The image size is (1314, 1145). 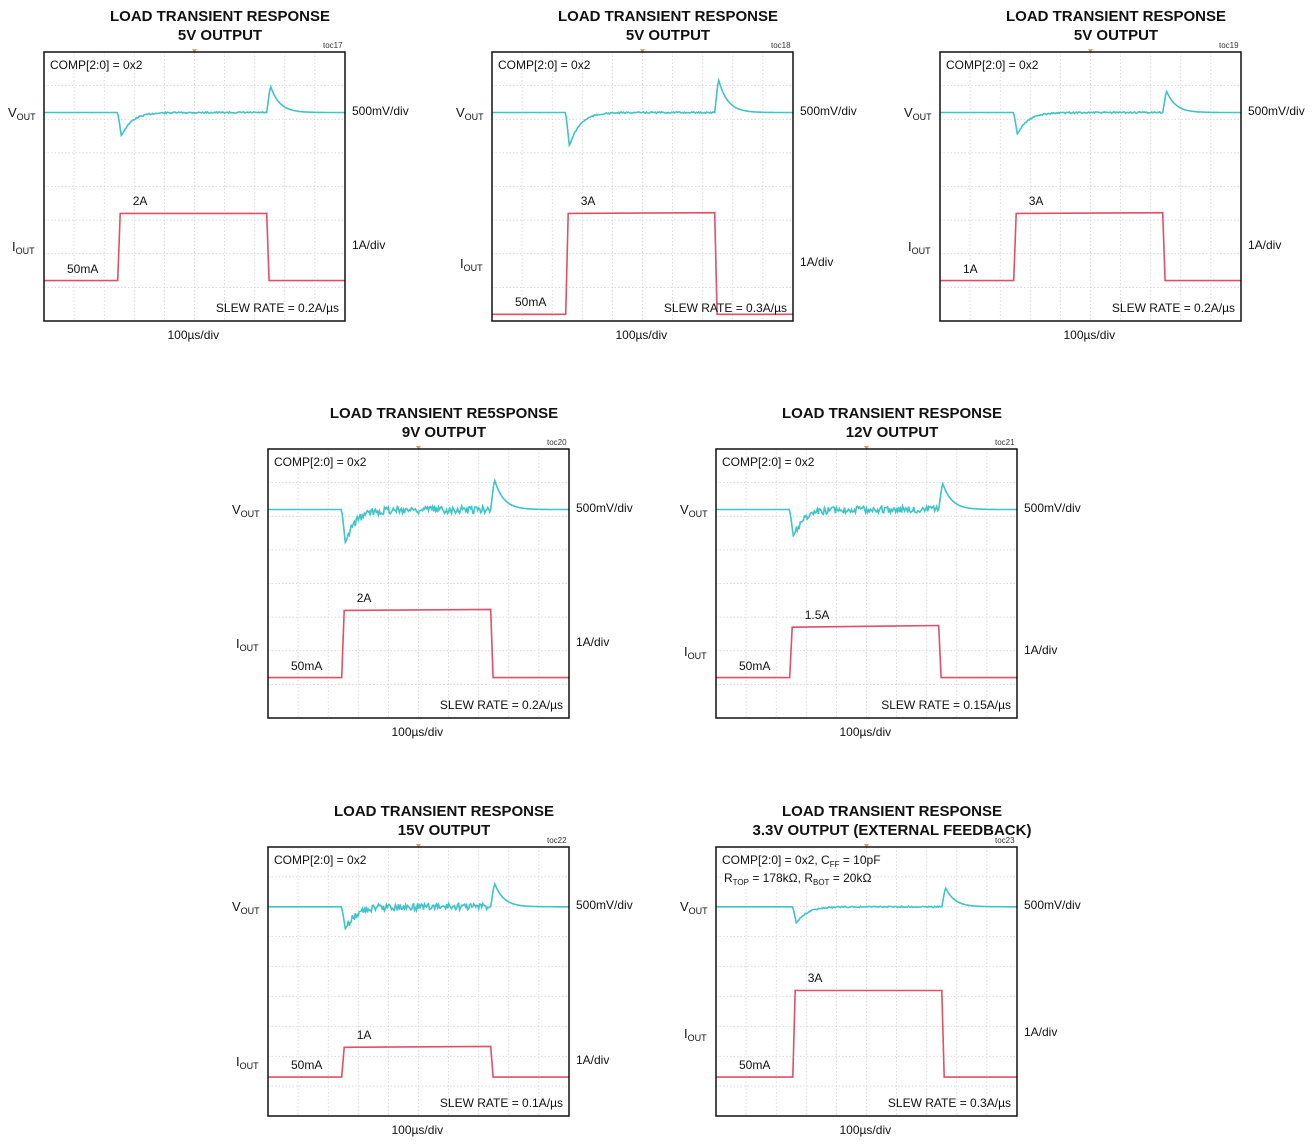 I want to click on chart-title: LOAD TRANSIENT RE5SPONSE, so click(x=444, y=413).